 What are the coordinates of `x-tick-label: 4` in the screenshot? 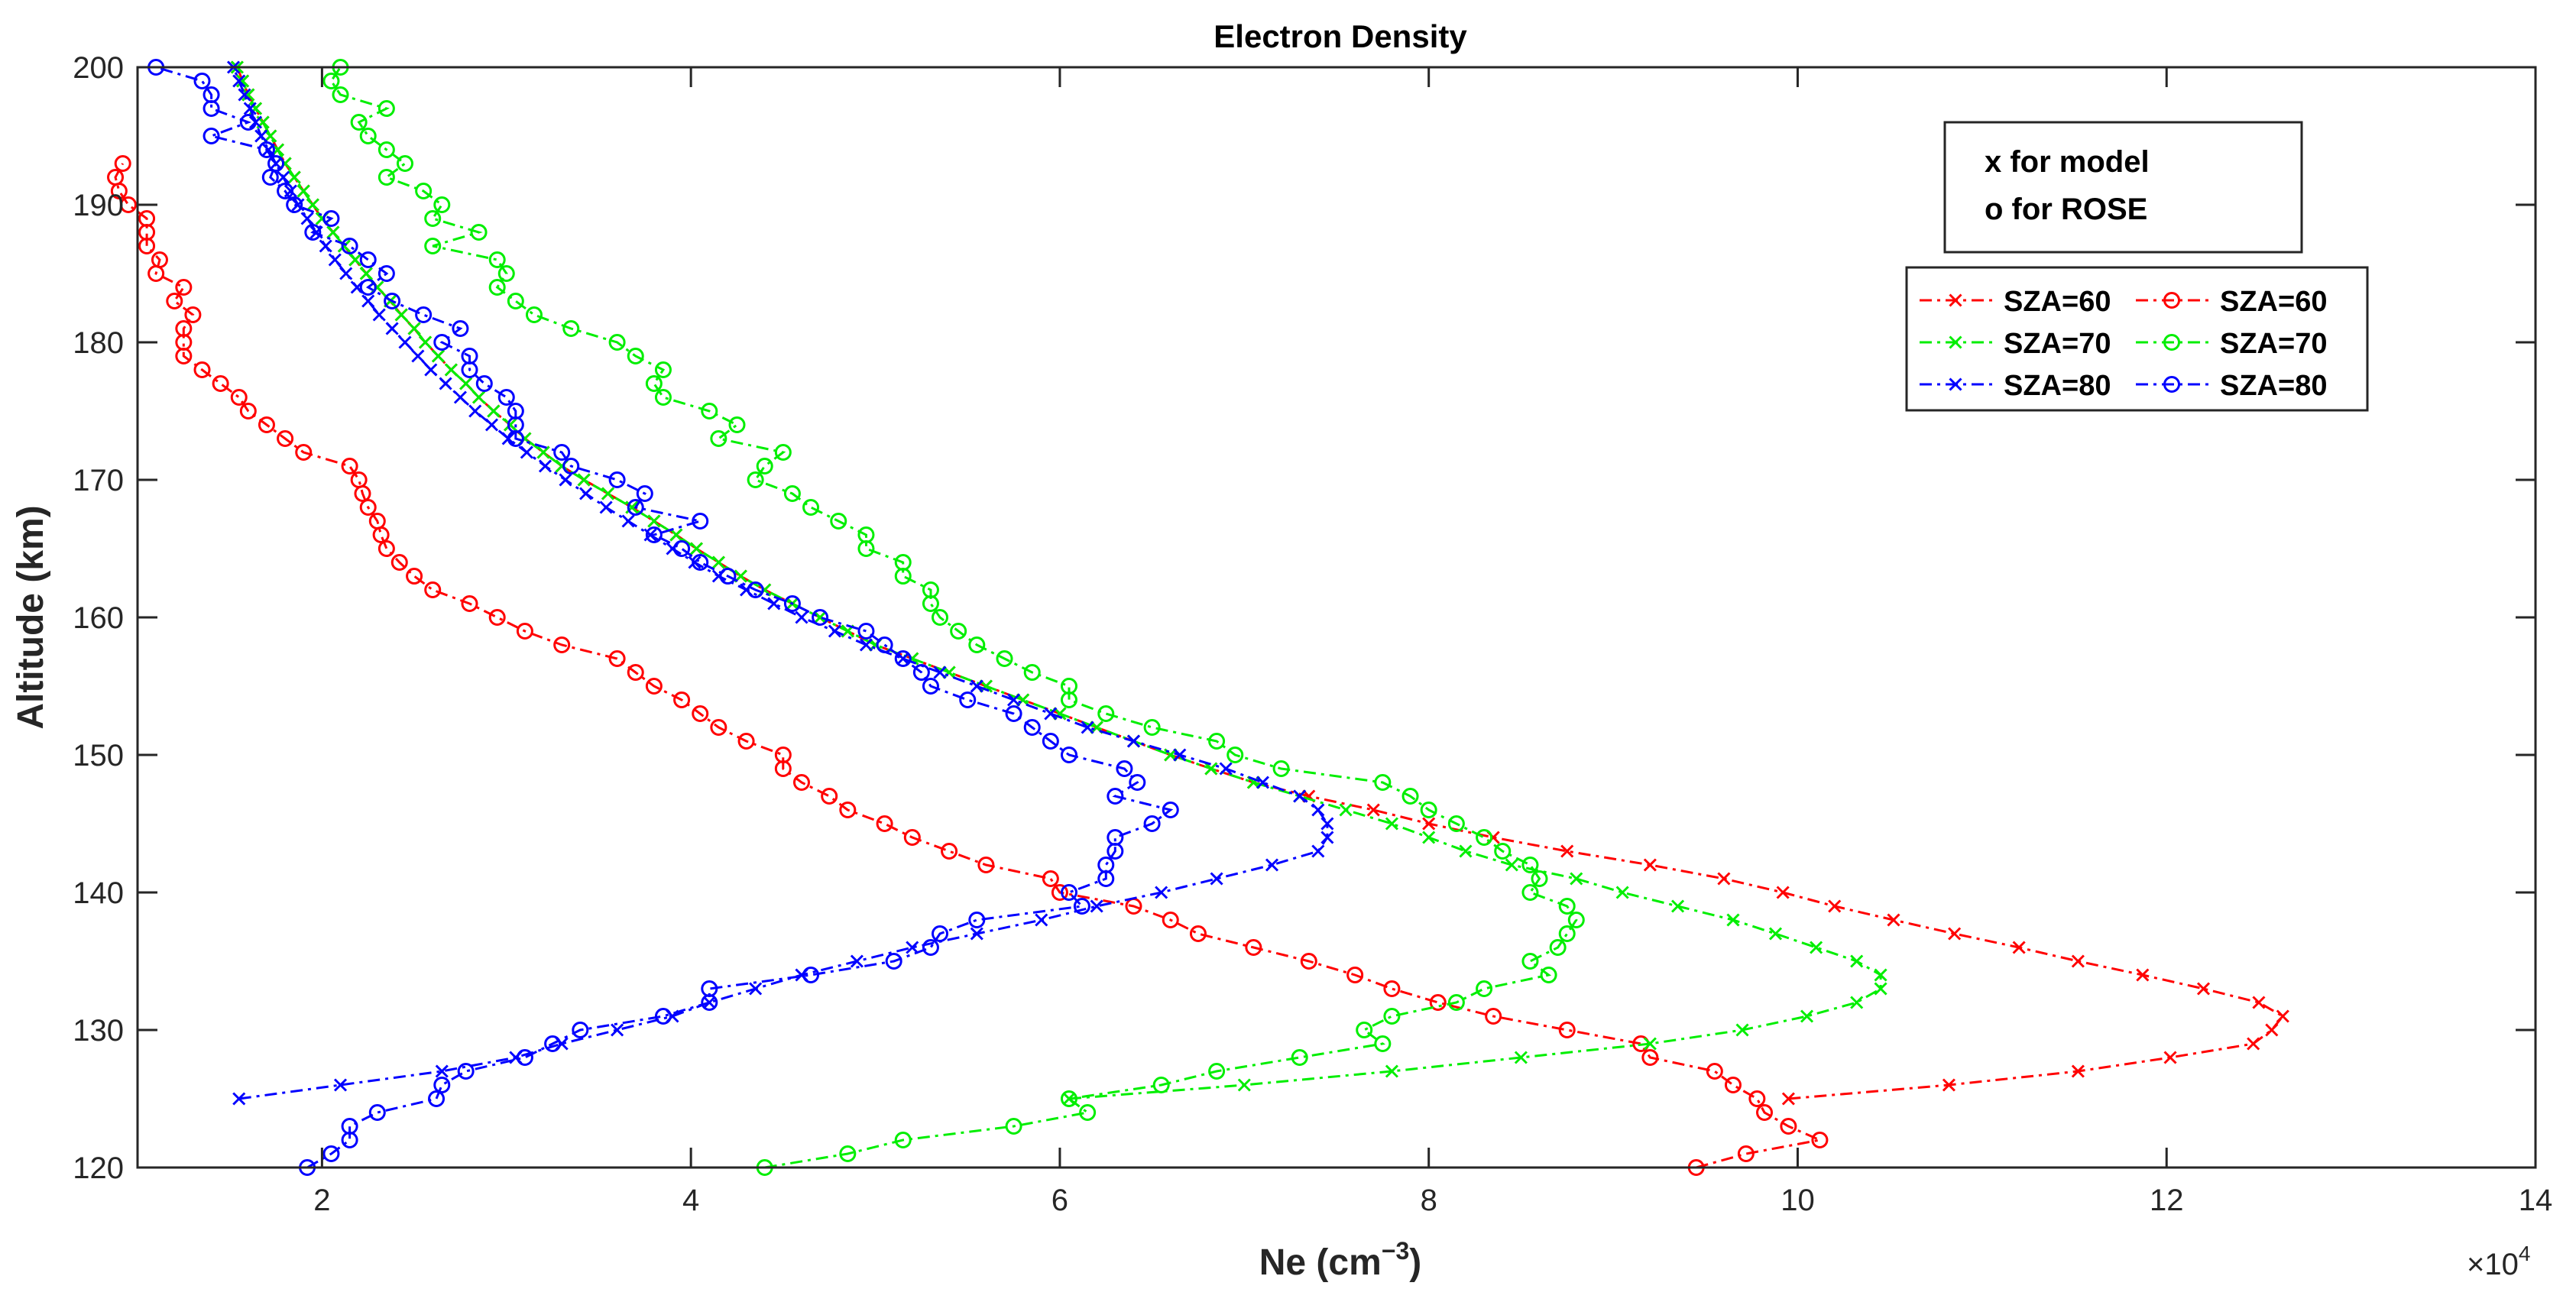 It's located at (691, 1200).